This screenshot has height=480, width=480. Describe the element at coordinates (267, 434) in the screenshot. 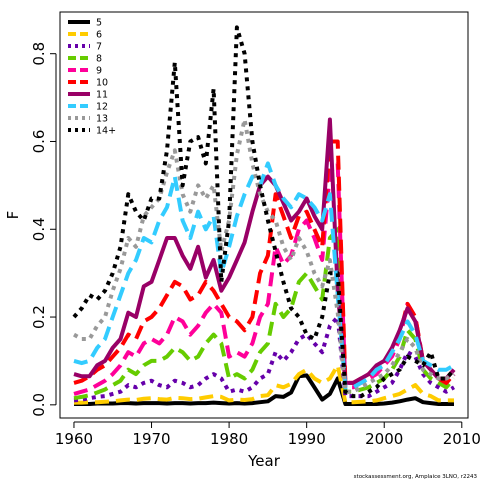

I see `x-axis: 1960 1970 1980 1990 2000 2010` at that location.